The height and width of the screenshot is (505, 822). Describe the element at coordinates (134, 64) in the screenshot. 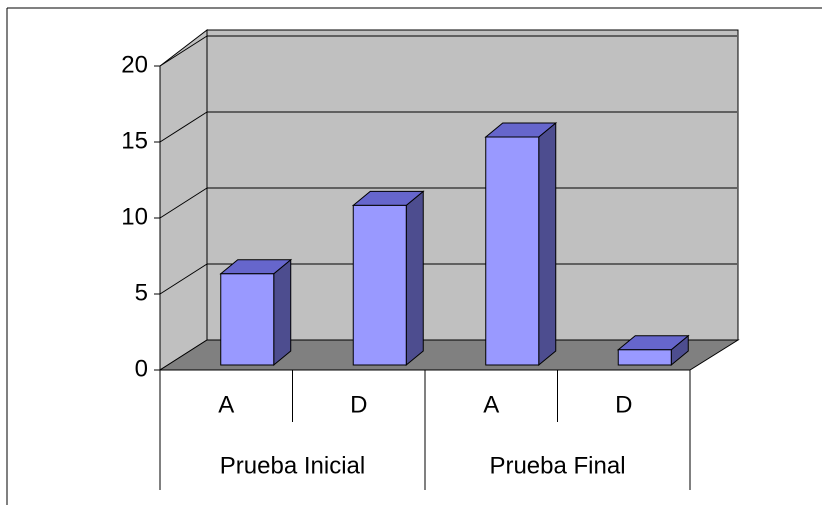

I see `y-tick-label: 20` at that location.